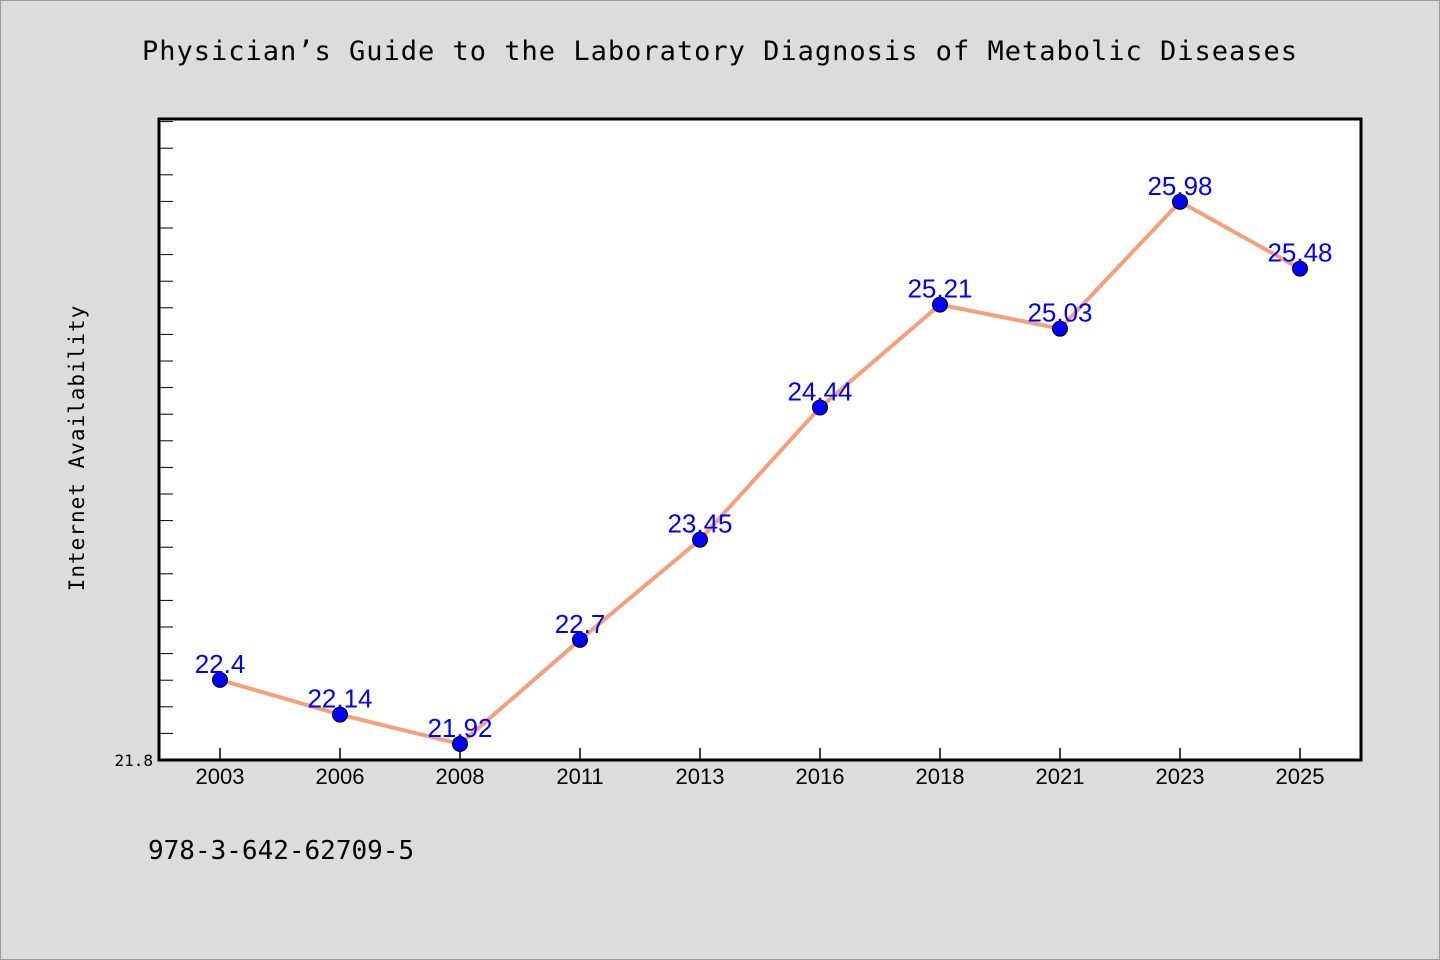 This screenshot has height=960, width=1440. I want to click on data-label: 25.03, so click(1059, 313).